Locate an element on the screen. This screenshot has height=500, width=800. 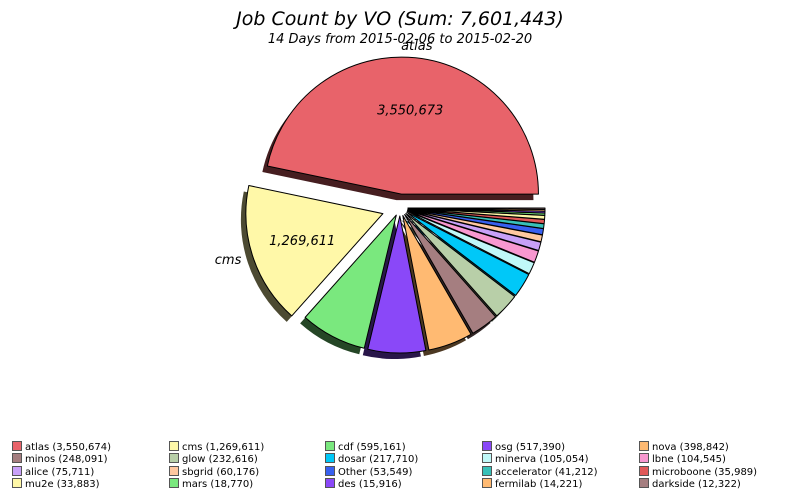
legend-item-mars: mars (18,770) is located at coordinates (211, 484).